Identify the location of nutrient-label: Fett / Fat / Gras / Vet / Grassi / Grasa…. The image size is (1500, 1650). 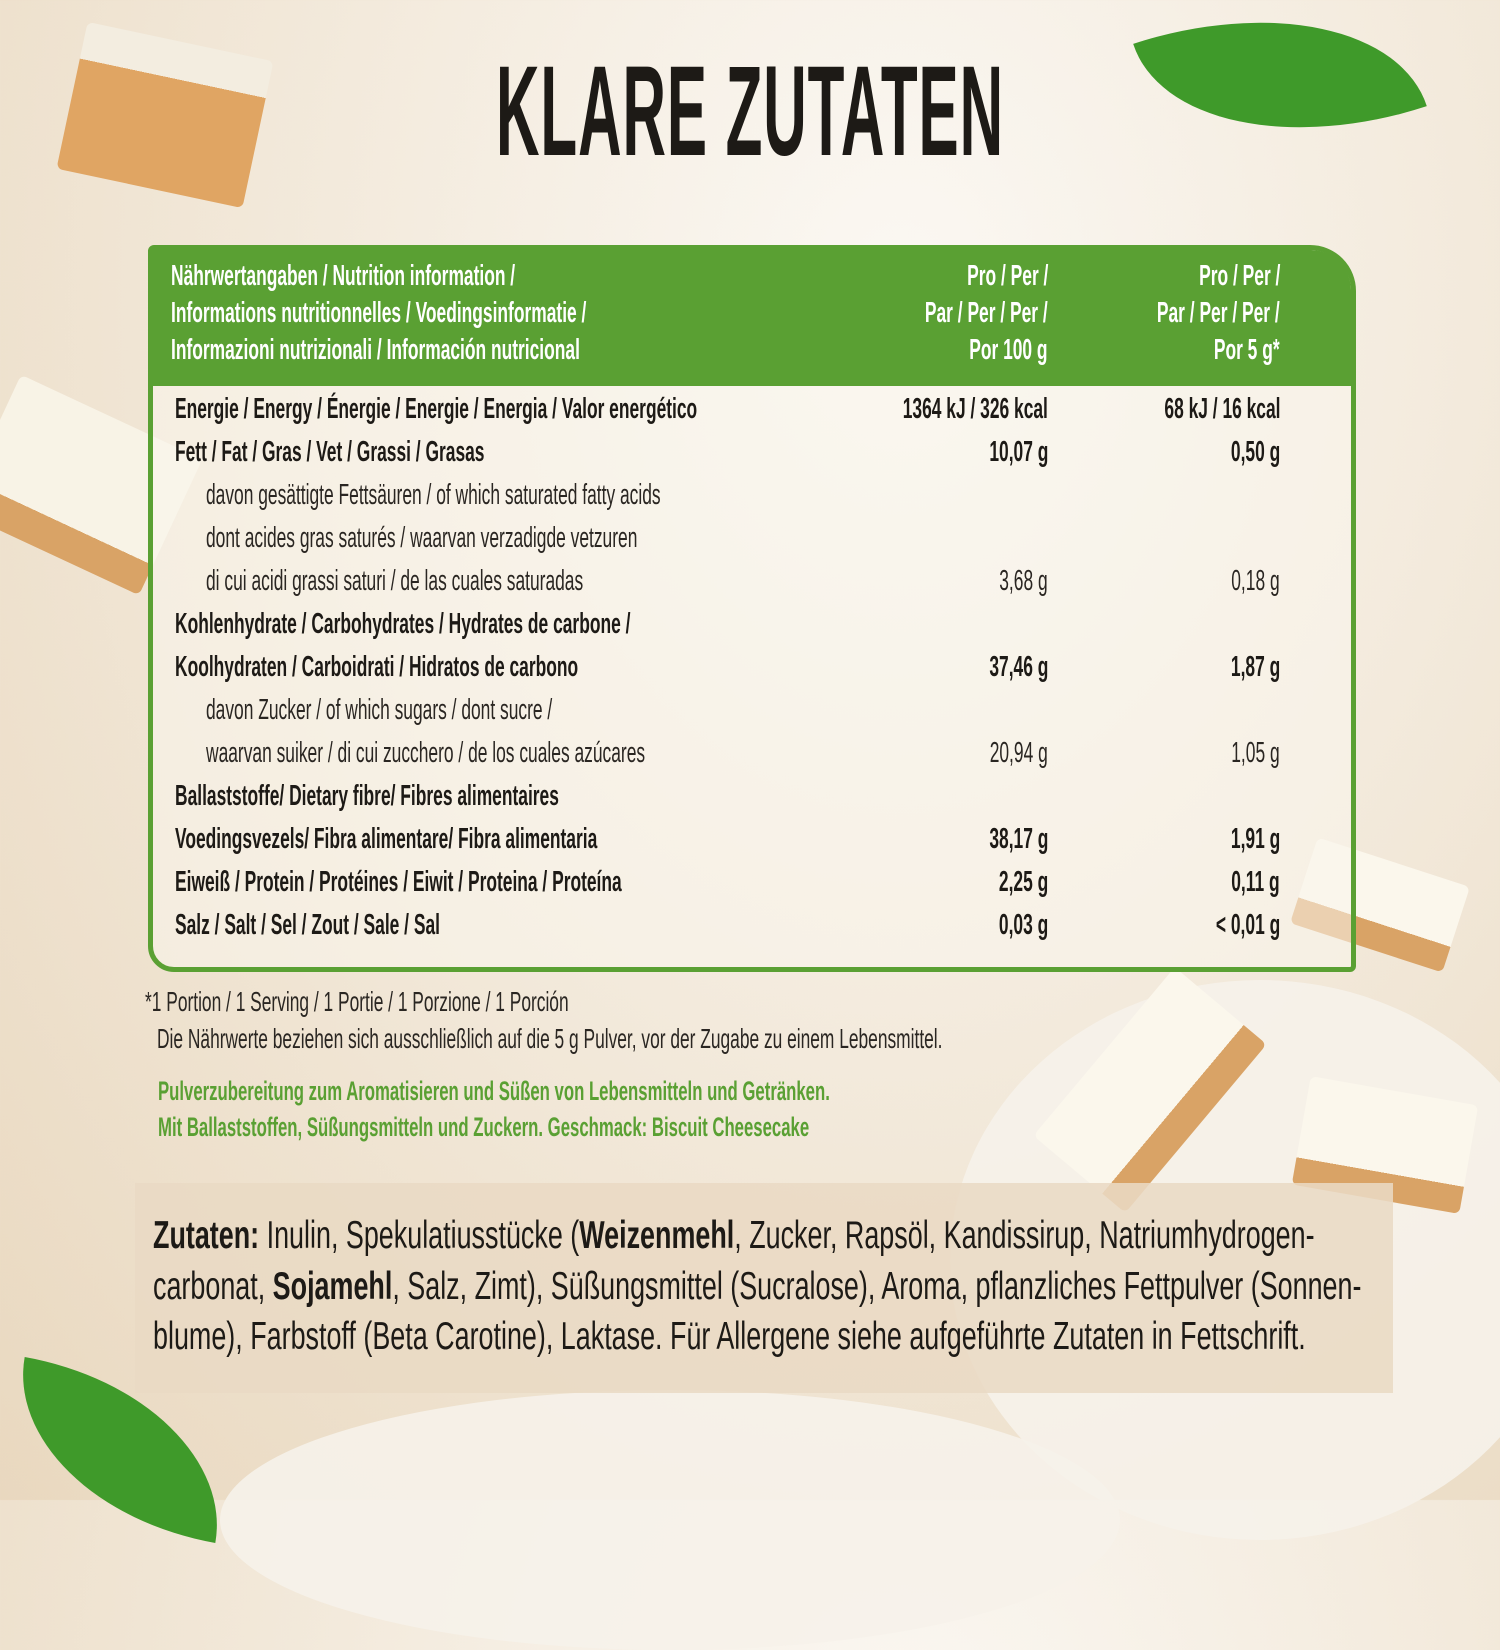
(330, 452).